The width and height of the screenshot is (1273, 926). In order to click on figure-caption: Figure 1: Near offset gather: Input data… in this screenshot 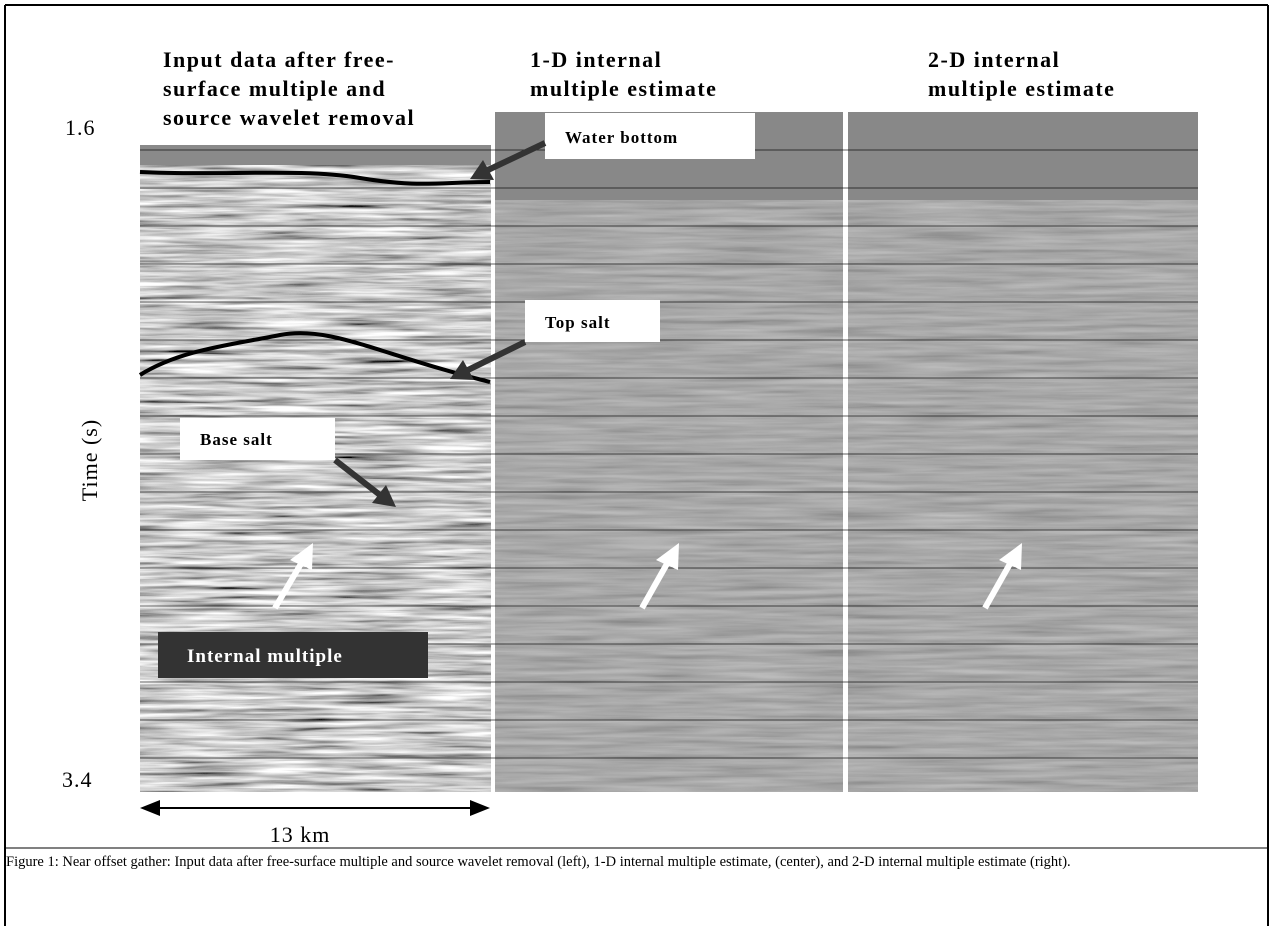, I will do `click(538, 862)`.